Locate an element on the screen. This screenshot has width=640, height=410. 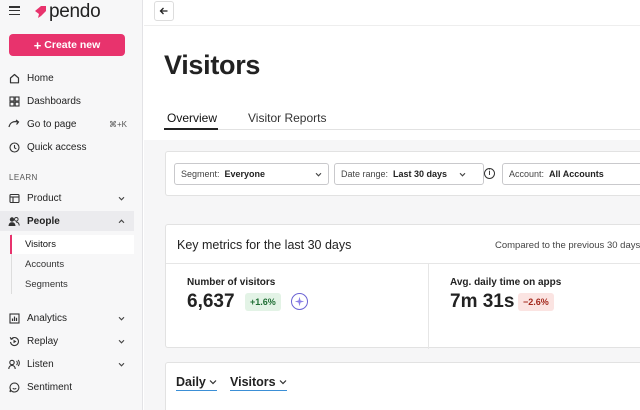
sidebar-subitem-segments: Segments is located at coordinates (46, 284).